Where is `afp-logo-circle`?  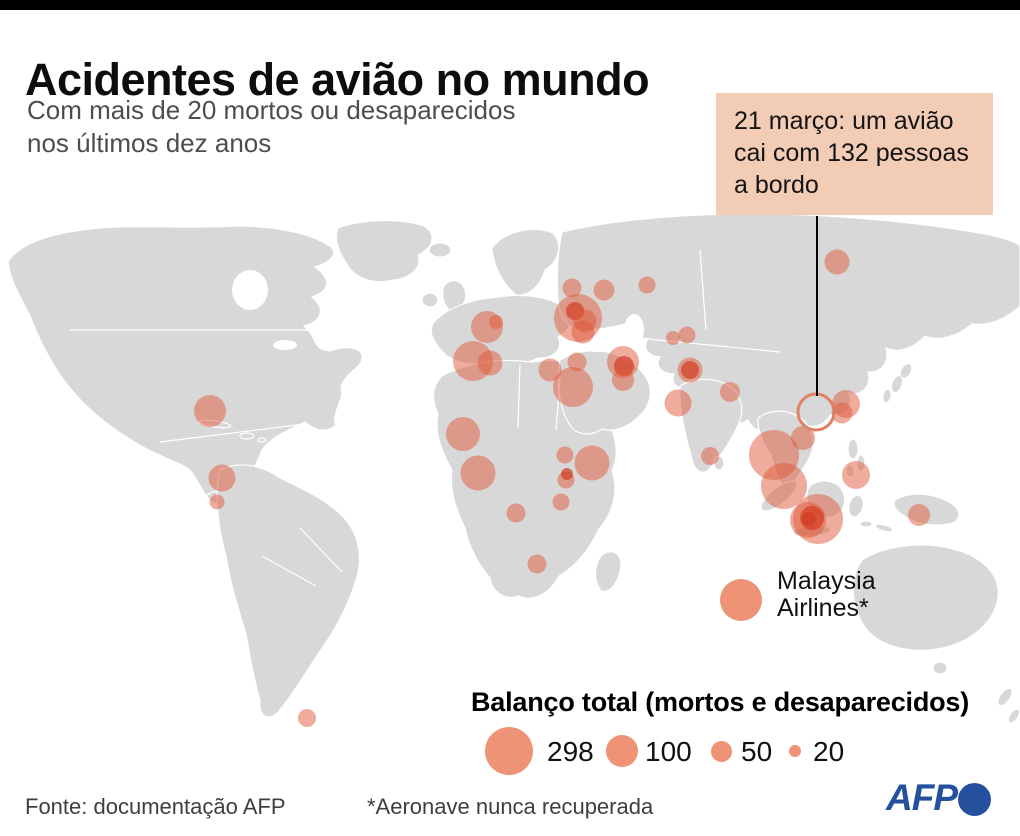
afp-logo-circle is located at coordinates (974, 799).